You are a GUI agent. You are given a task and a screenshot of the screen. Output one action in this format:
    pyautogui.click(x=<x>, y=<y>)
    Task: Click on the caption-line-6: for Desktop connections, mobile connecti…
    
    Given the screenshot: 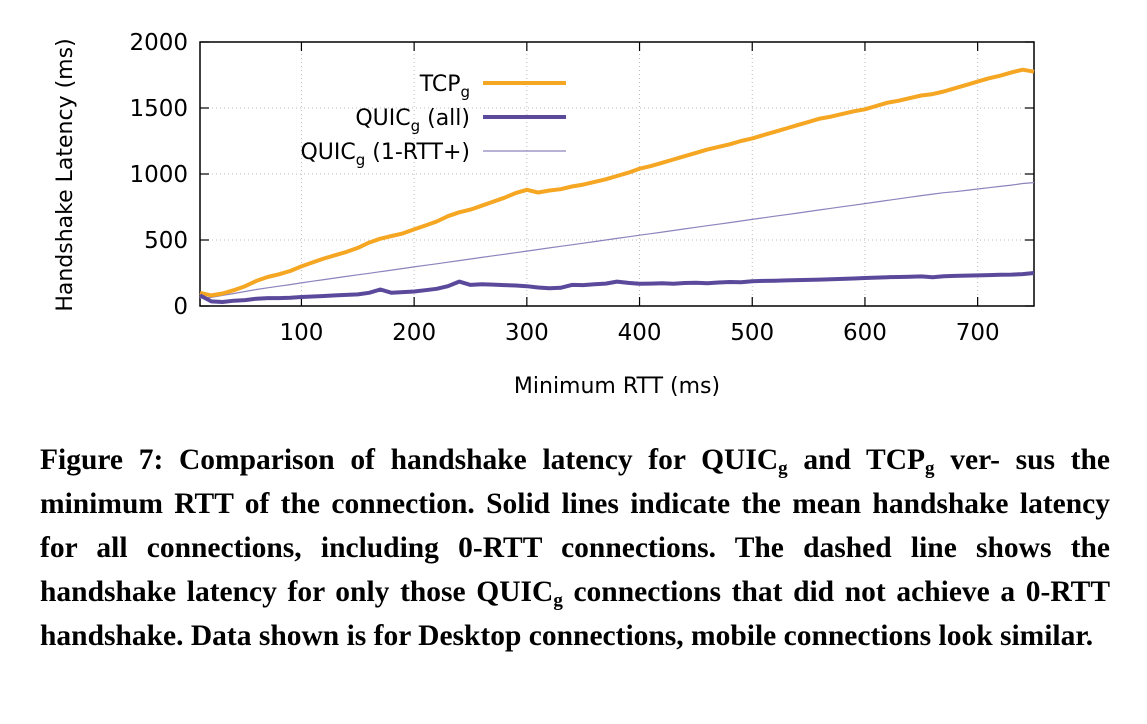 What is the action you would take?
    pyautogui.click(x=733, y=636)
    